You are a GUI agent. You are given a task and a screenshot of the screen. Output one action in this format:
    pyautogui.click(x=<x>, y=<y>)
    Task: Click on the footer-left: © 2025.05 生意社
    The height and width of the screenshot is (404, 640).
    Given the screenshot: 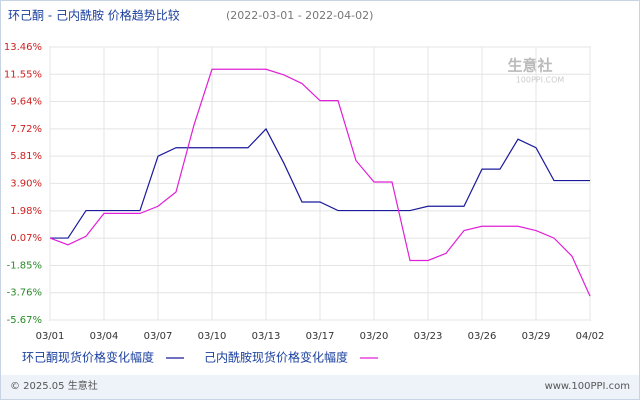 What is the action you would take?
    pyautogui.click(x=54, y=385)
    